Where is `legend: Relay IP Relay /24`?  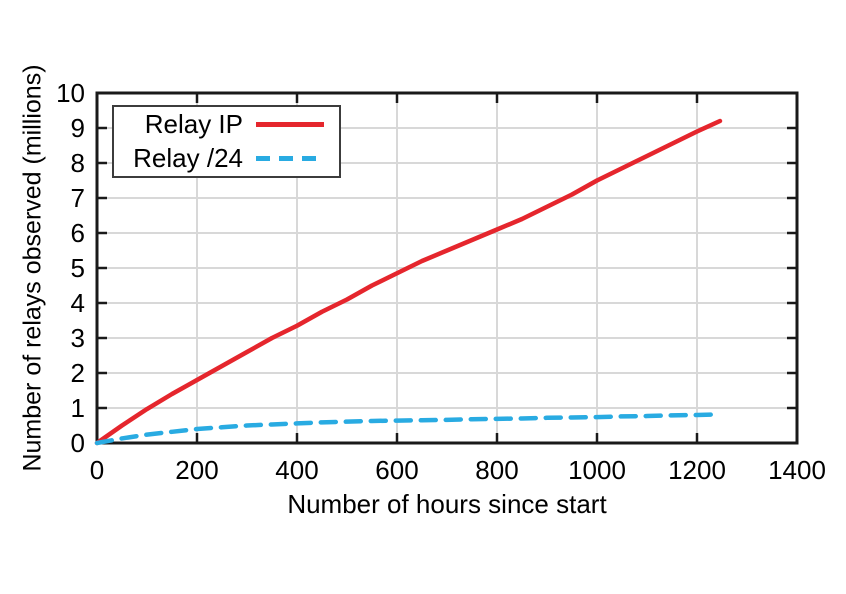
legend: Relay IP Relay /24 is located at coordinates (226, 141).